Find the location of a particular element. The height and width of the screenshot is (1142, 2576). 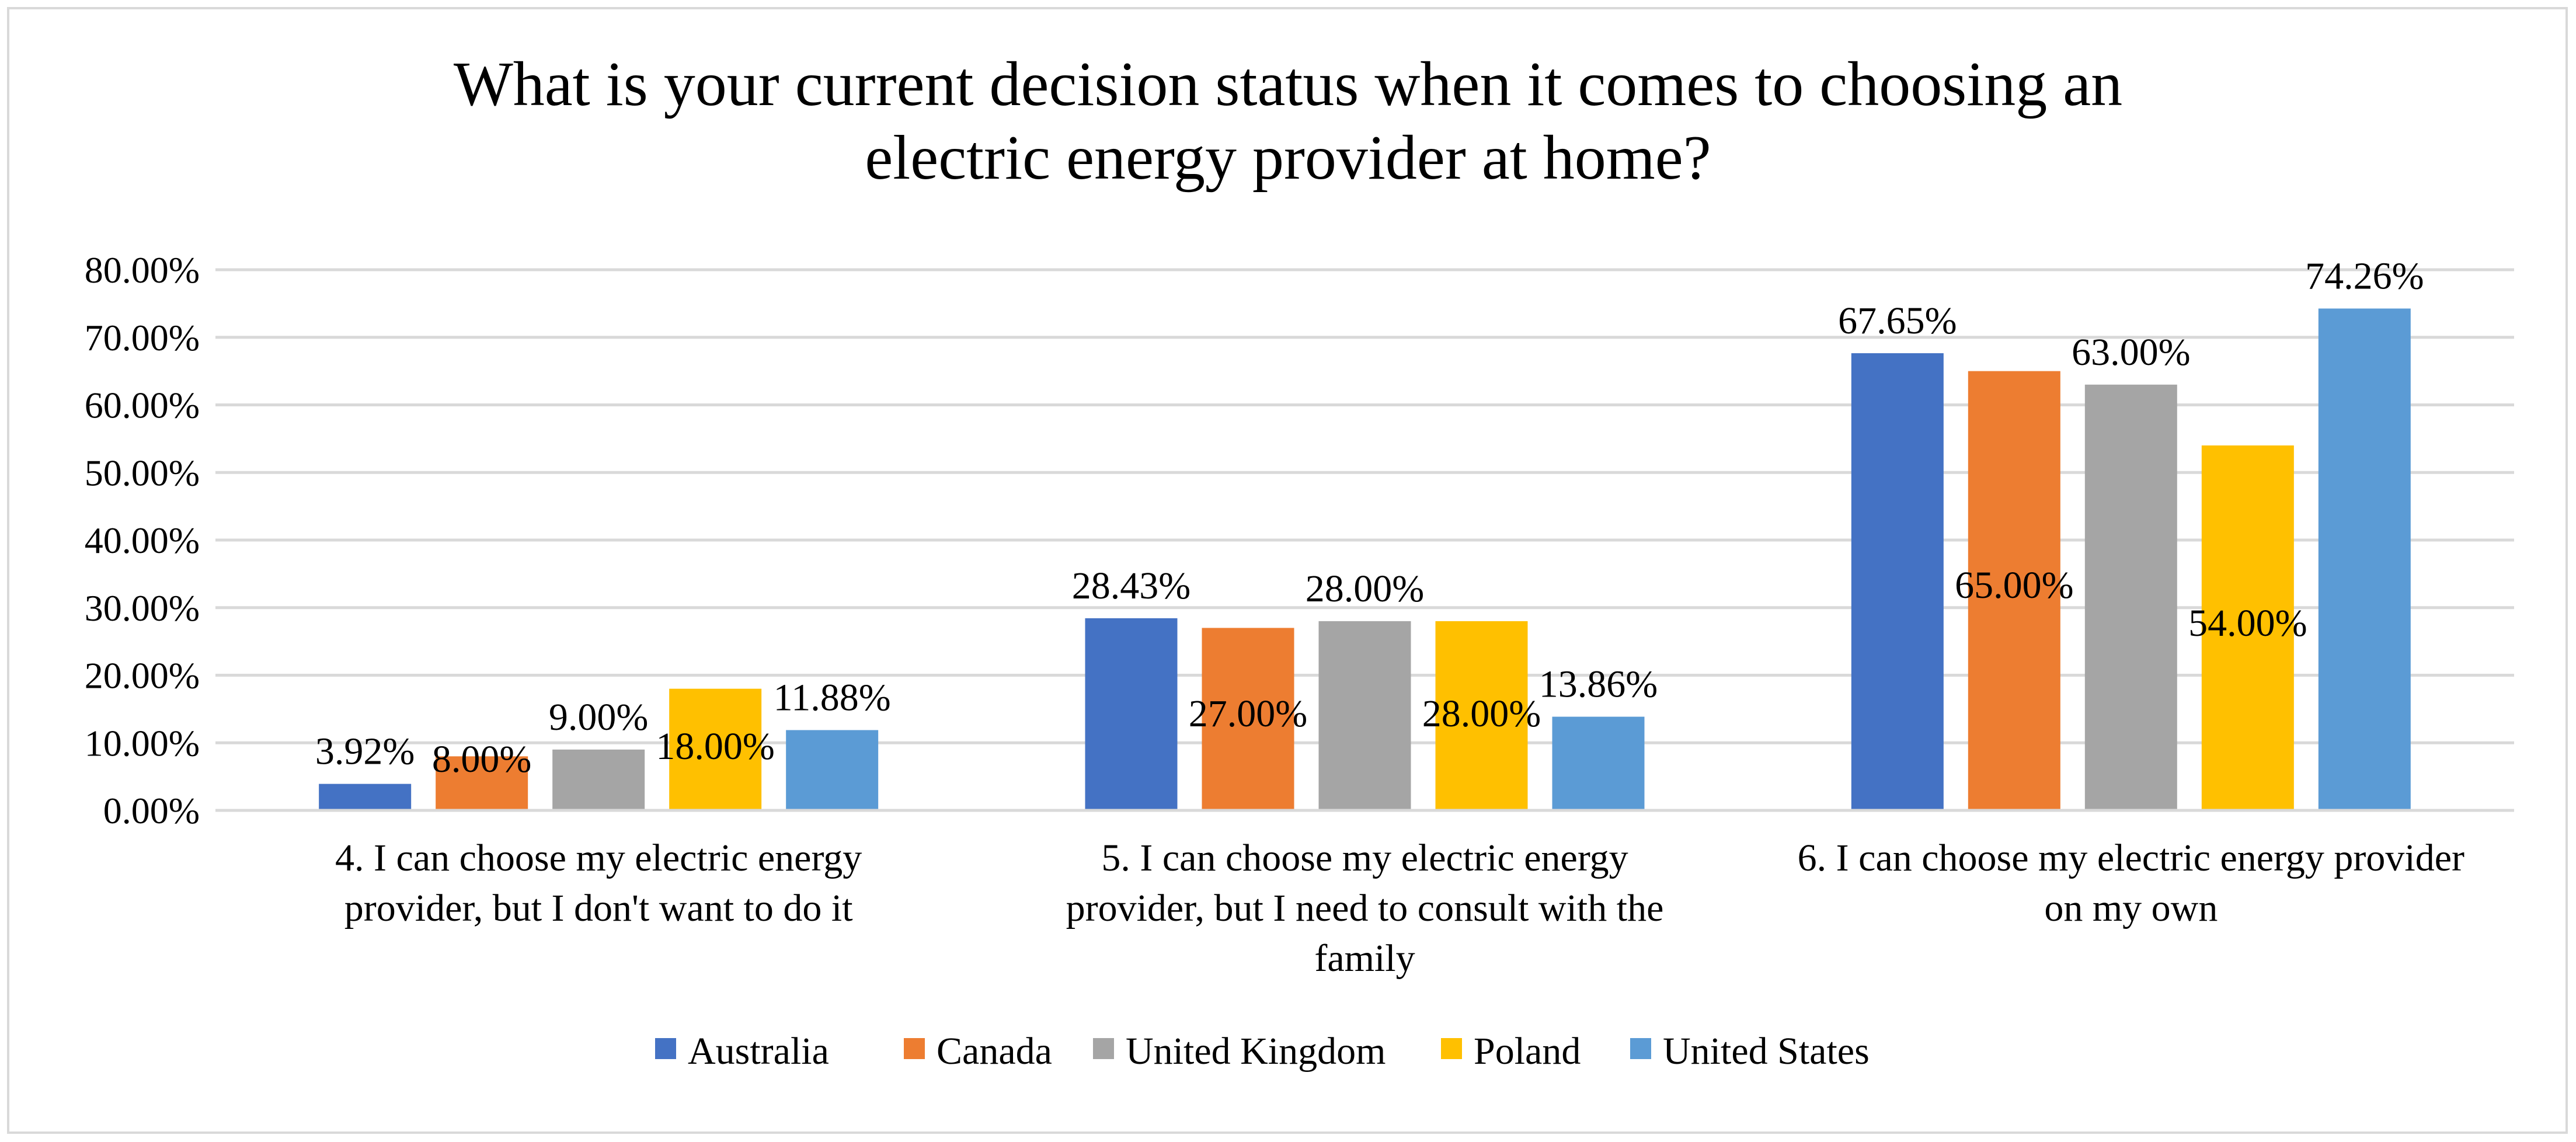

y-tick-label: 40.00% is located at coordinates (142, 540).